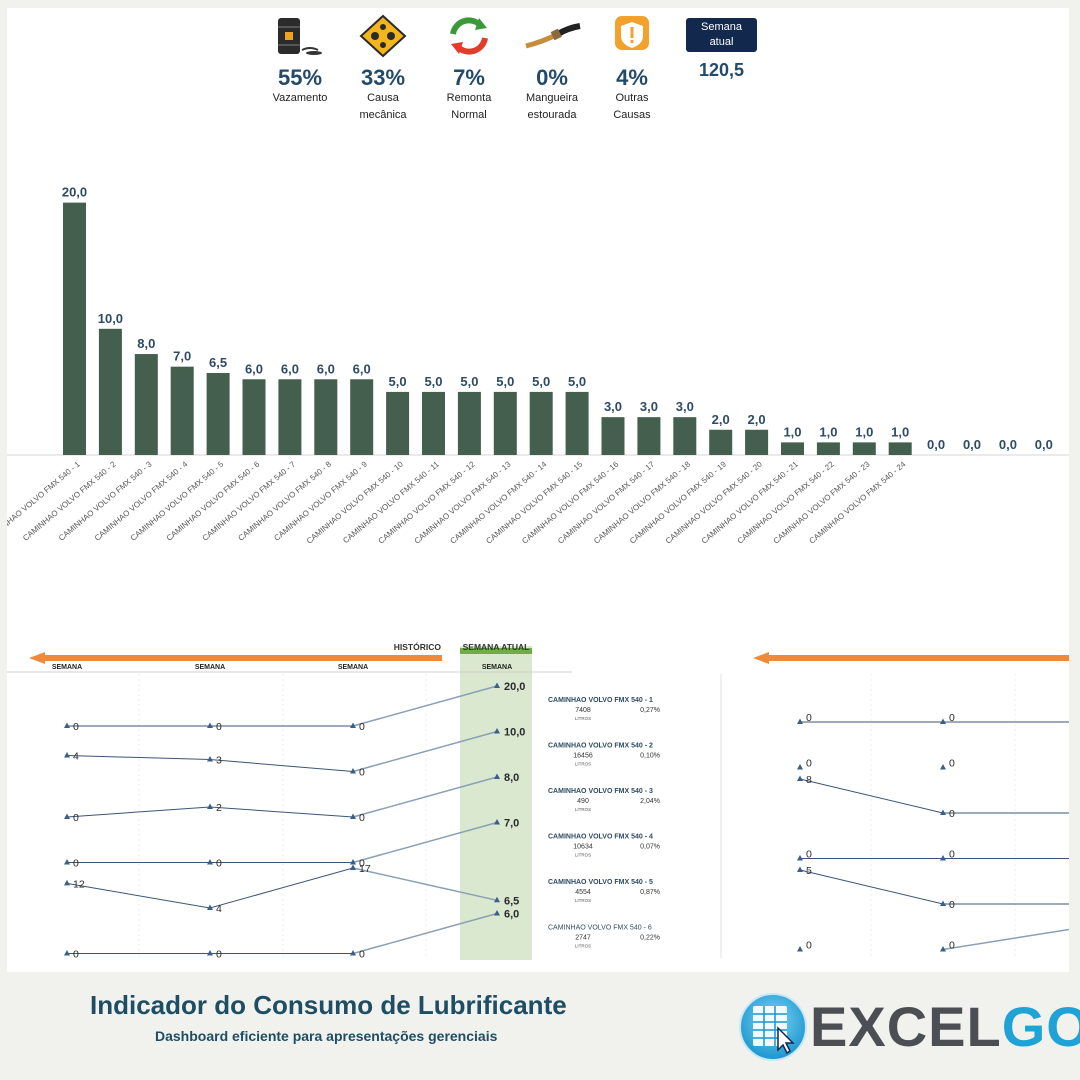 The height and width of the screenshot is (1080, 1080). What do you see at coordinates (1044, 444) in the screenshot?
I see `bar-value-label: 0,0` at bounding box center [1044, 444].